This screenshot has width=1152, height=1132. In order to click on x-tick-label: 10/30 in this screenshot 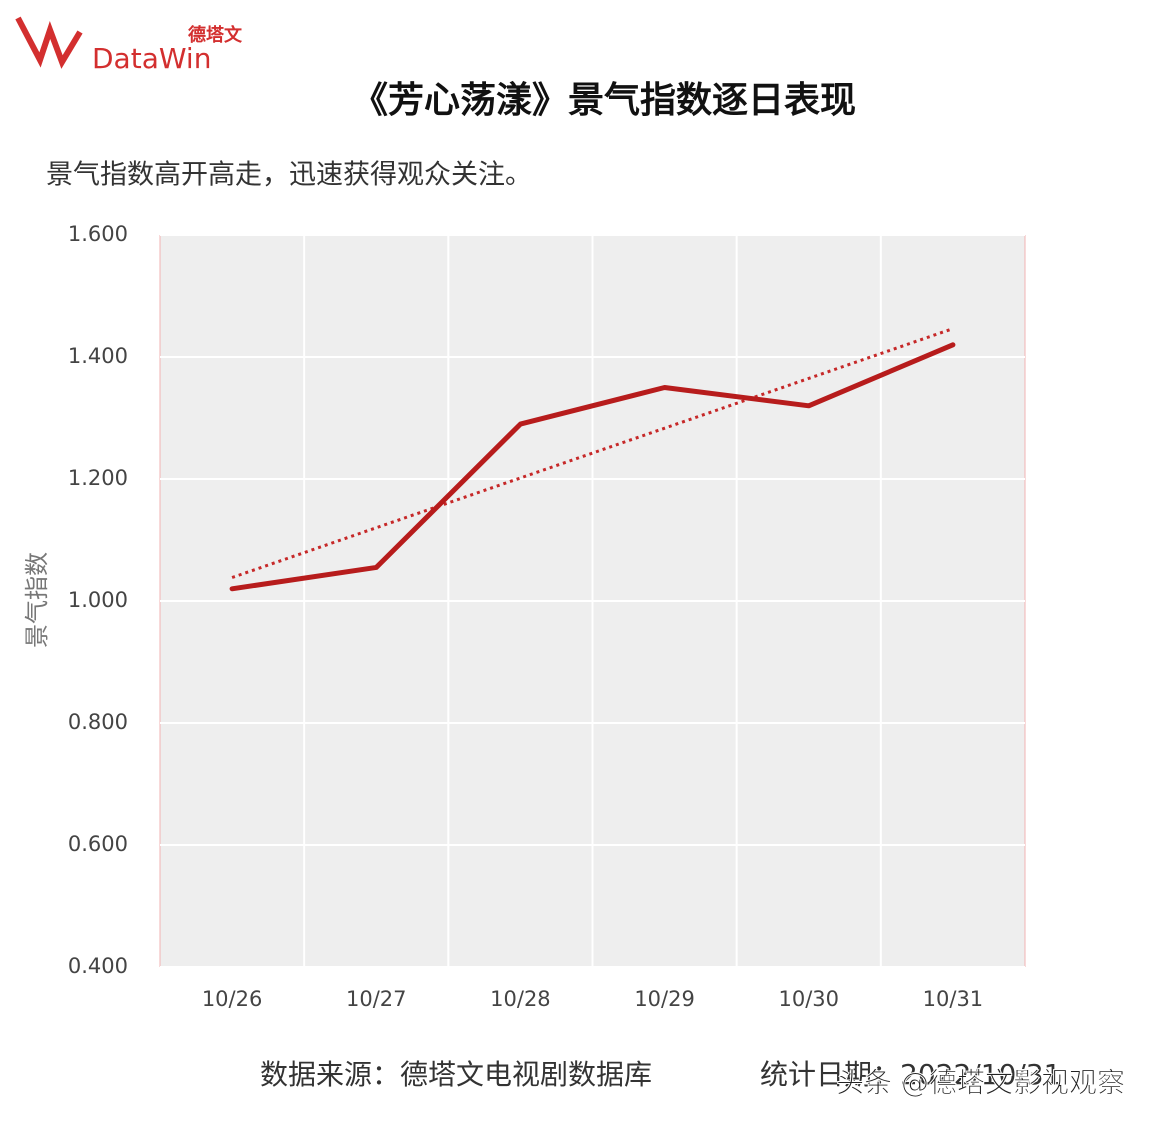, I will do `click(808, 999)`.